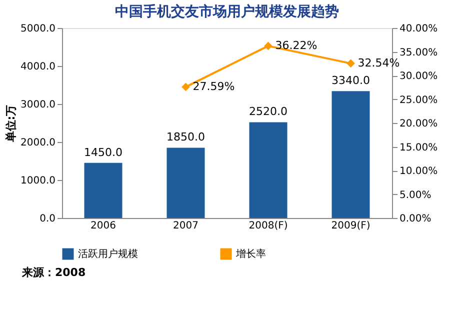  I want to click on y-tick-label: 3000.0, so click(38, 105).